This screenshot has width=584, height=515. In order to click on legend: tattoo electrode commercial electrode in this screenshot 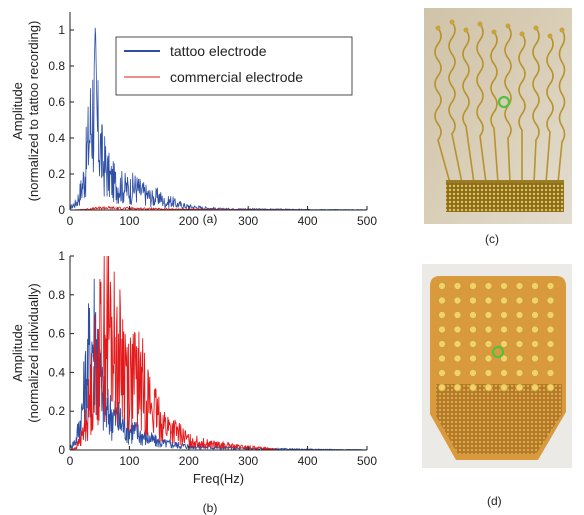, I will do `click(234, 66)`.